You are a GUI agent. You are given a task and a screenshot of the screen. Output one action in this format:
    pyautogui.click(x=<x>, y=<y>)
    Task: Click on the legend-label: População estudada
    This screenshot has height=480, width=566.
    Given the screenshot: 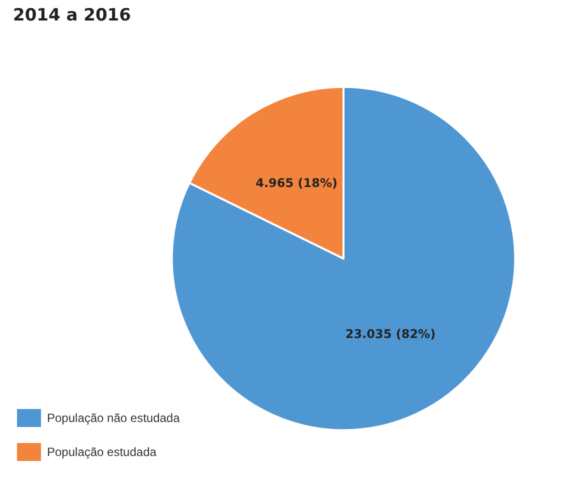 What is the action you would take?
    pyautogui.click(x=102, y=452)
    